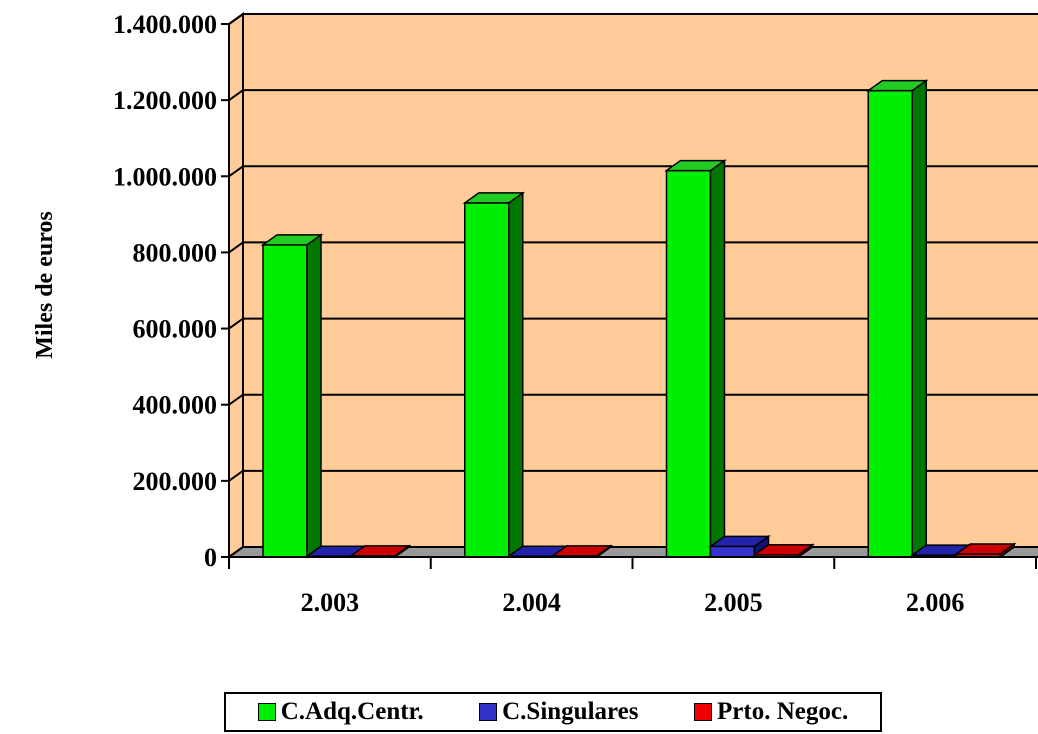 This screenshot has width=1038, height=734. I want to click on bar-prto-negoc-2006, so click(985, 550).